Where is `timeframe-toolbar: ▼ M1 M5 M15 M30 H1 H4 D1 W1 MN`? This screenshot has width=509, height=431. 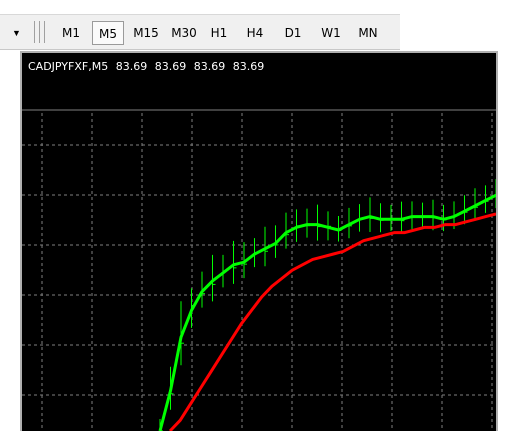 timeframe-toolbar: ▼ M1 M5 M15 M30 H1 H4 D1 W1 MN is located at coordinates (200, 32).